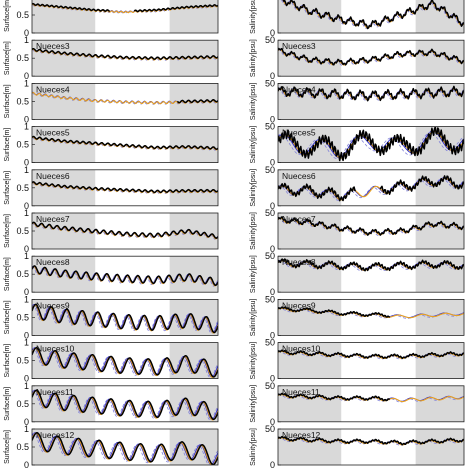 This screenshot has height=474, width=474. What do you see at coordinates (299, 89) in the screenshot?
I see `panel-label: Nueces4` at bounding box center [299, 89].